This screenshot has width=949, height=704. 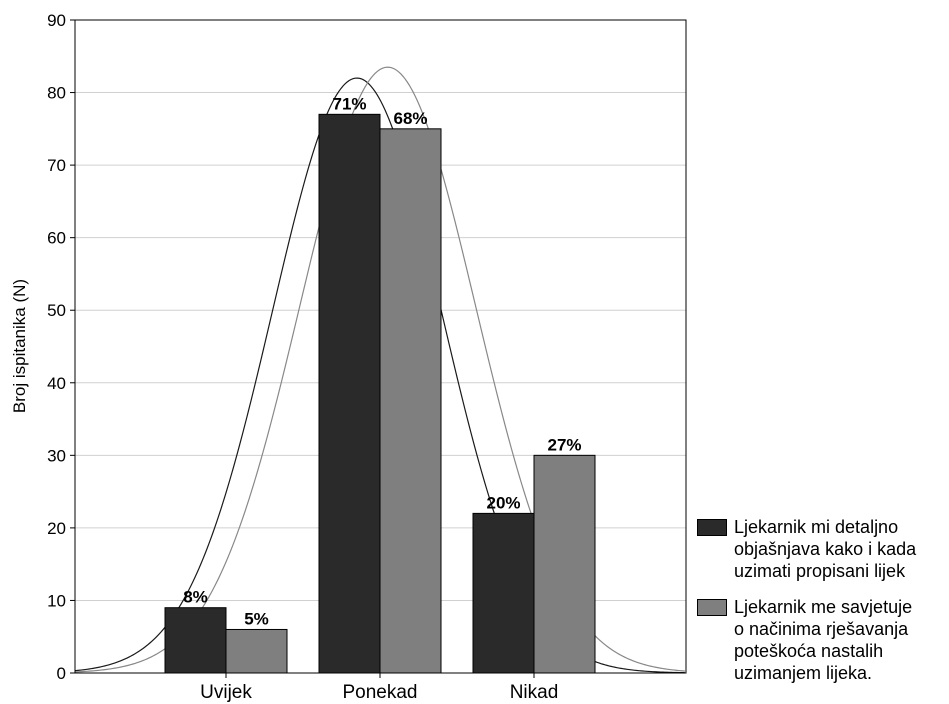 I want to click on bar-series-2-nikad, so click(x=564, y=564).